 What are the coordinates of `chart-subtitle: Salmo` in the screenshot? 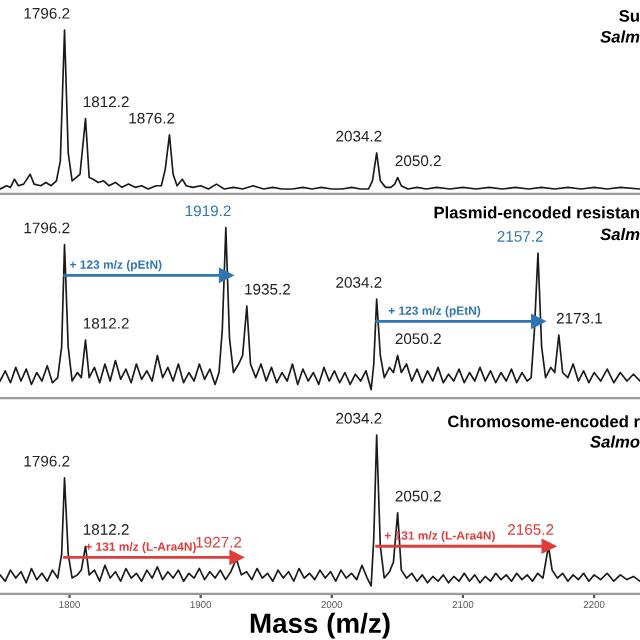 It's located at (615, 441).